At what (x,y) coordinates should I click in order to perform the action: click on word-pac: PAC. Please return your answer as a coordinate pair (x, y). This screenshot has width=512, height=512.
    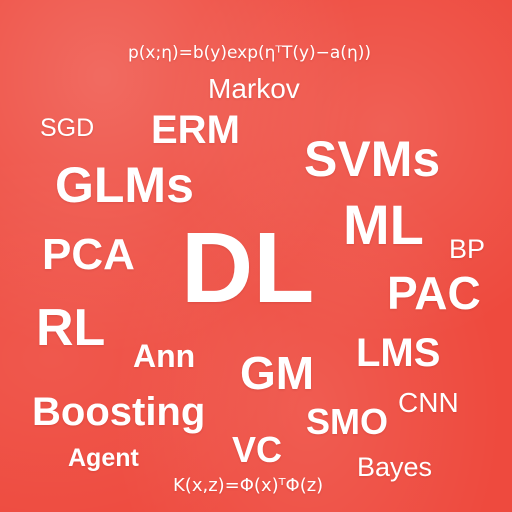
    Looking at the image, I should click on (434, 293).